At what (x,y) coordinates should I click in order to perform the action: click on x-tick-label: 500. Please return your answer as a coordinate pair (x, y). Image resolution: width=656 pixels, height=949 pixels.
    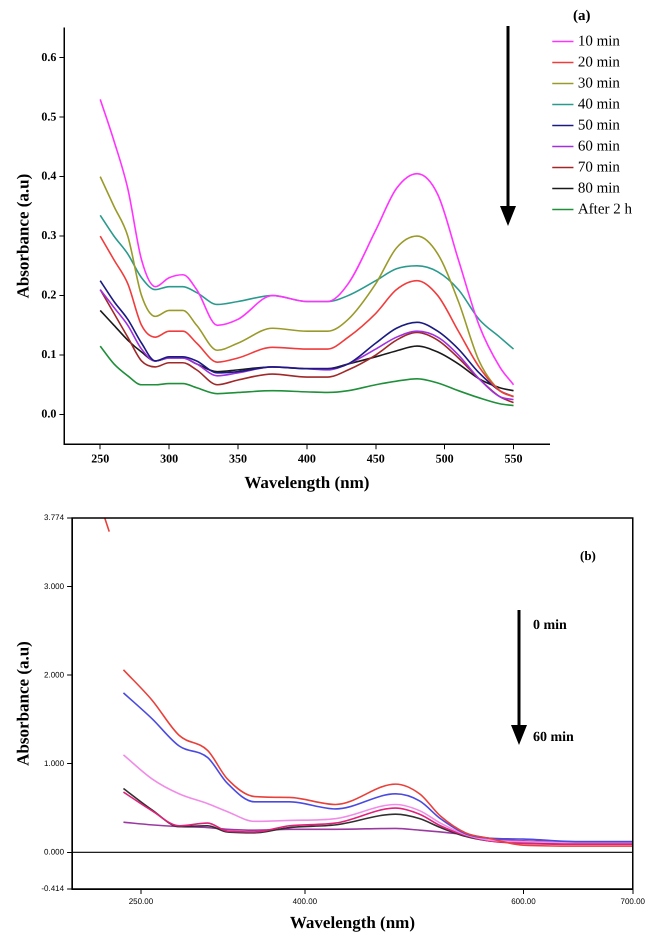
    Looking at the image, I should click on (445, 458).